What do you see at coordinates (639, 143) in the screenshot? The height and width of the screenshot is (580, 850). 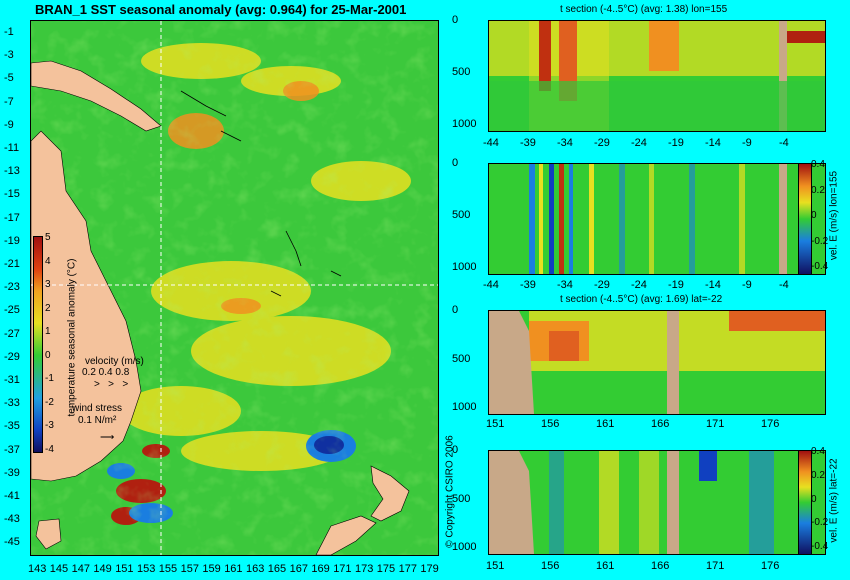 I see `lon-section-x-tick: -24` at bounding box center [639, 143].